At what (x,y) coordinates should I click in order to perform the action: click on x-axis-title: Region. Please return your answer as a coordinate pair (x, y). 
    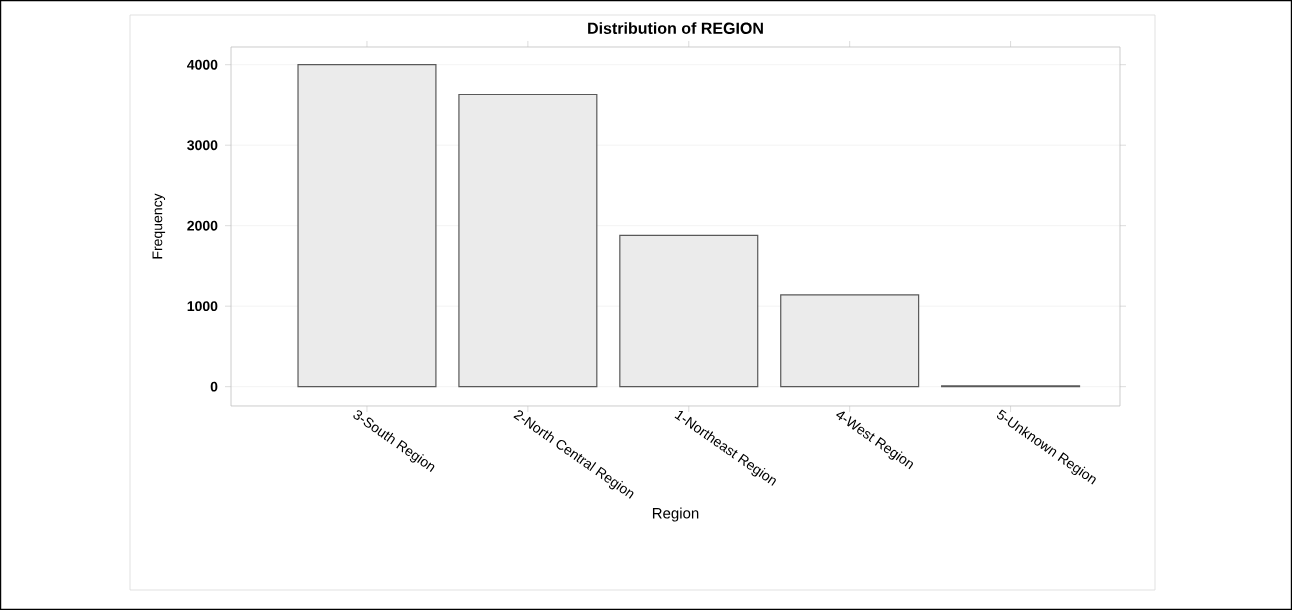
    Looking at the image, I should click on (675, 514).